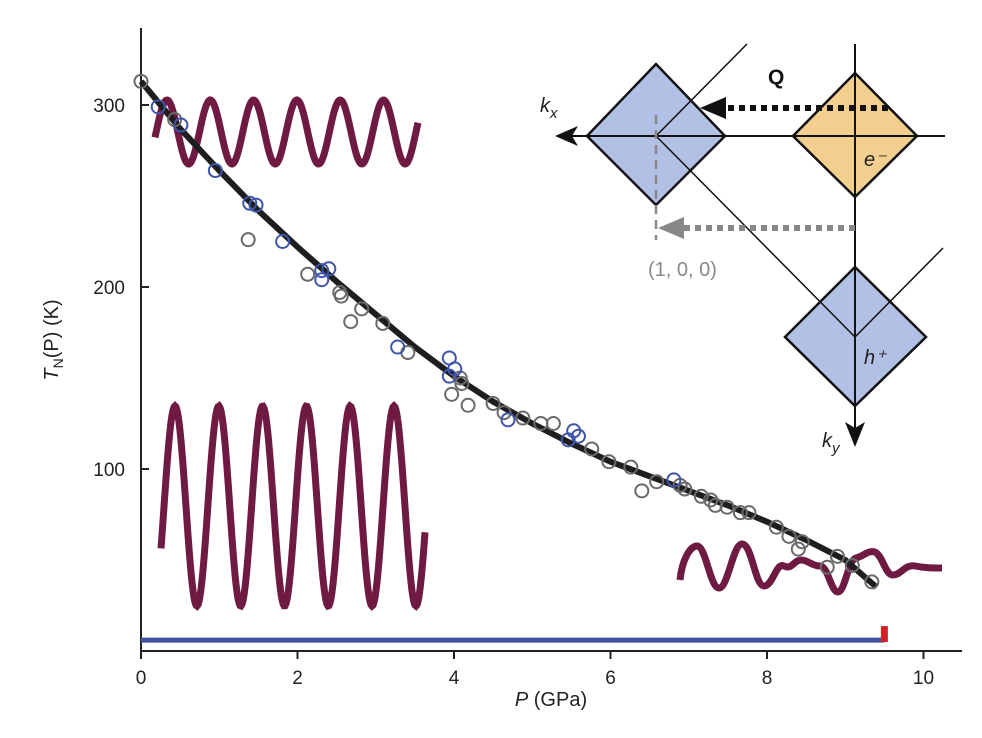  I want to click on wave-lower-right-damped, so click(809, 568).